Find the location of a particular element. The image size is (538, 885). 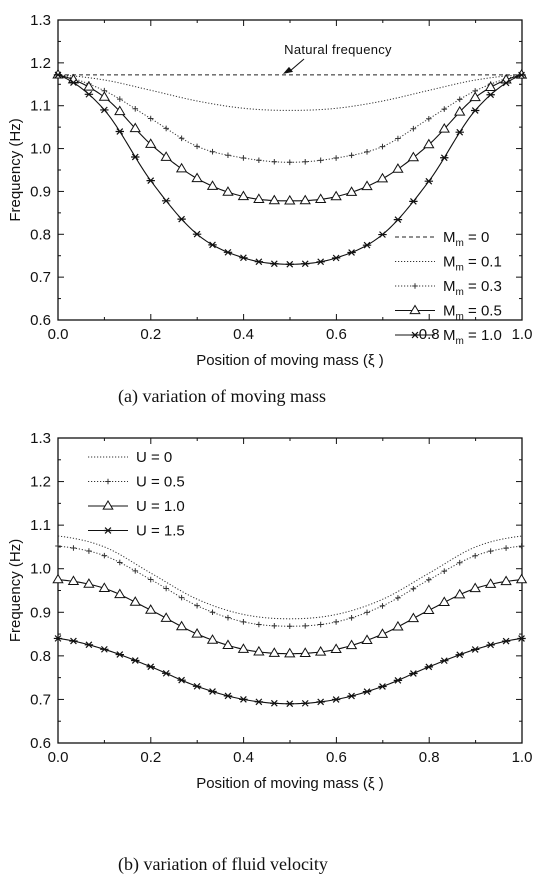

x-tick-label: 0.0 is located at coordinates (58, 334).